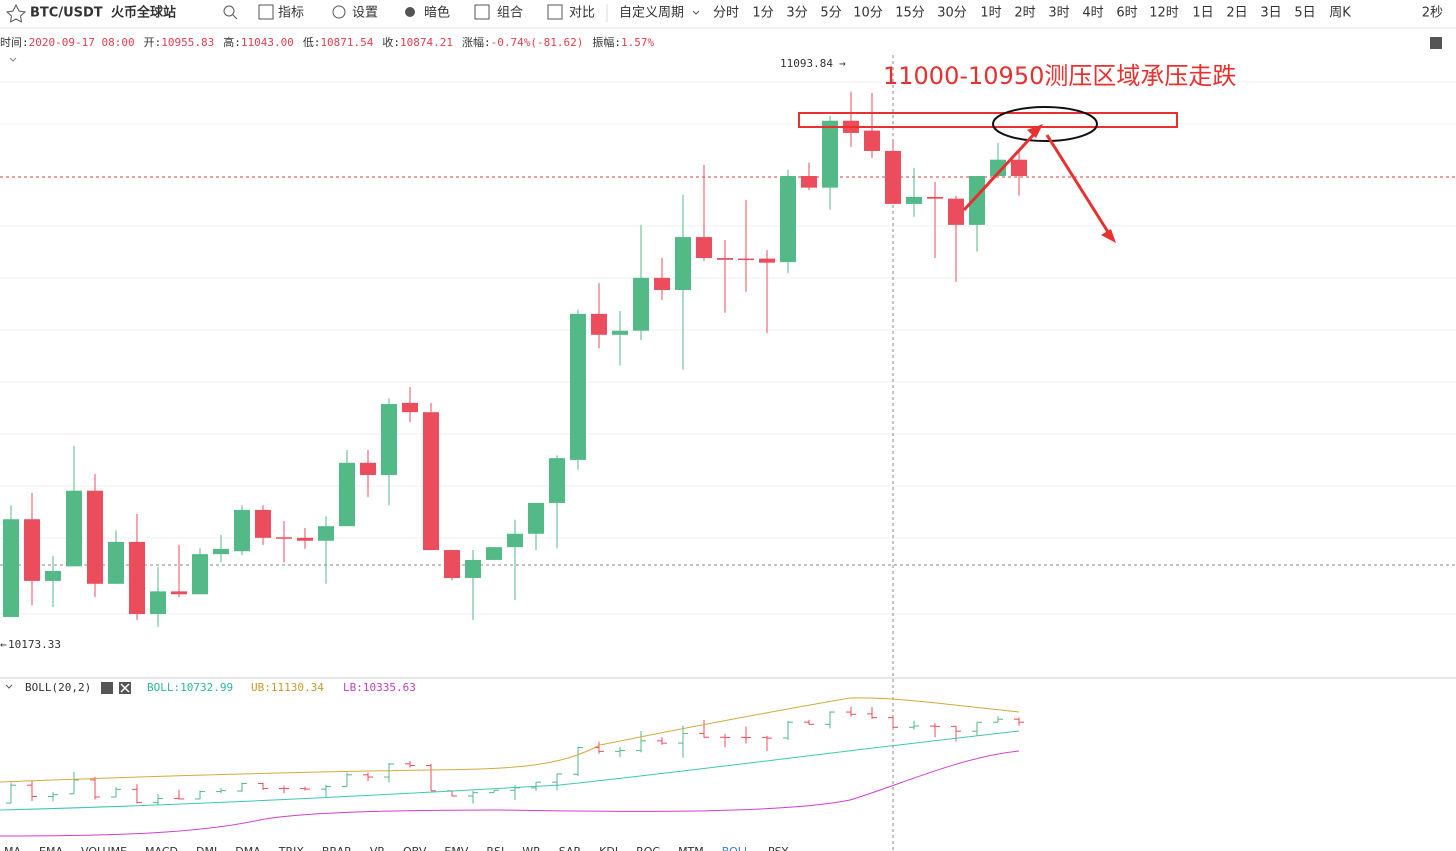 The image size is (1456, 851). What do you see at coordinates (104, 848) in the screenshot?
I see `indicator-tab: VOLUME` at bounding box center [104, 848].